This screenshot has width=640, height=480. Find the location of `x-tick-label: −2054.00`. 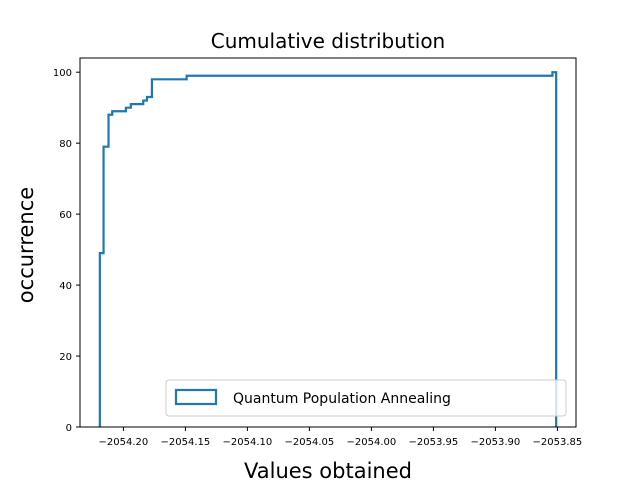

x-tick-label: −2054.00 is located at coordinates (372, 442).